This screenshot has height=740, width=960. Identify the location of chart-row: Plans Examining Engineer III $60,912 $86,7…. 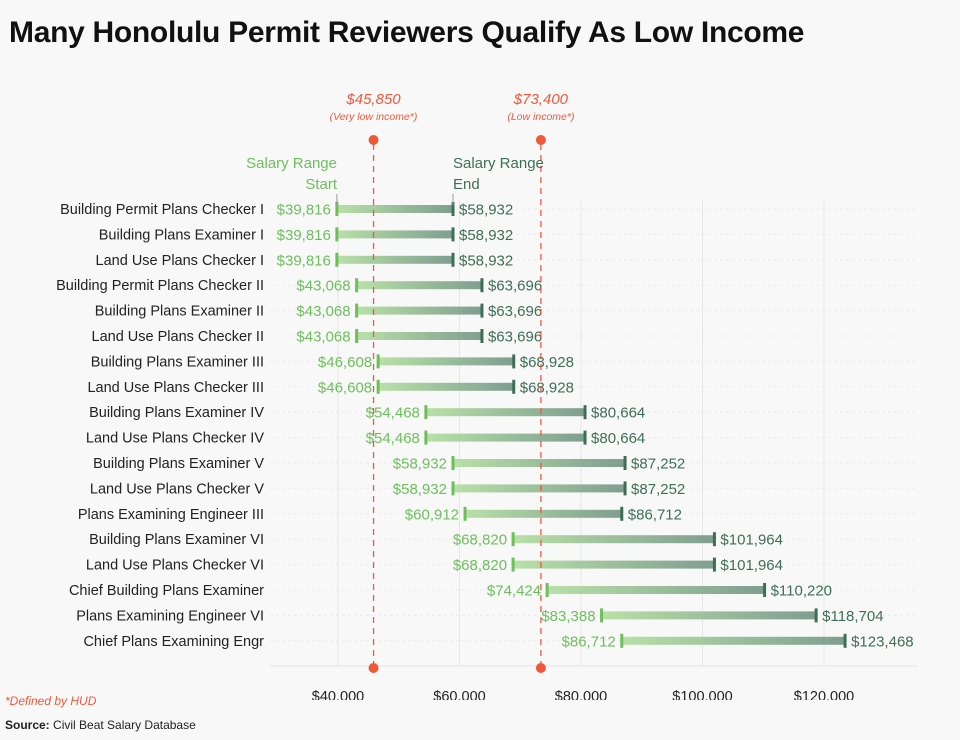
(380, 514).